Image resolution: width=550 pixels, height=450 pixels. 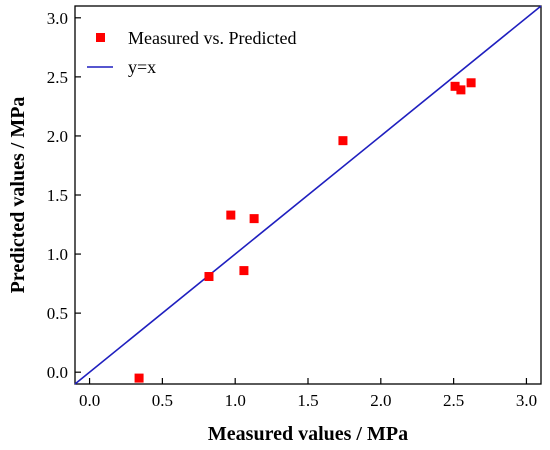 I want to click on x-tick-label: 0.0, so click(x=89, y=400).